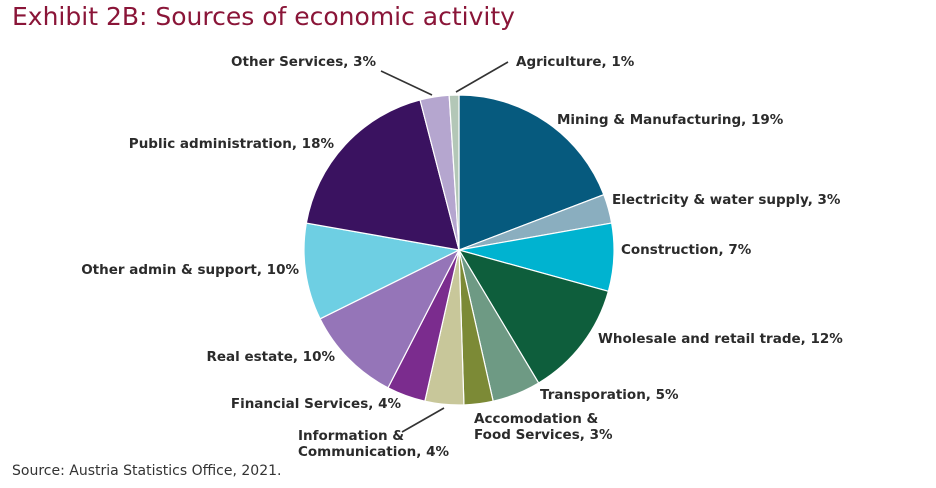 The height and width of the screenshot is (488, 936). What do you see at coordinates (609, 395) in the screenshot?
I see `slice-label: Transporation, 5%` at bounding box center [609, 395].